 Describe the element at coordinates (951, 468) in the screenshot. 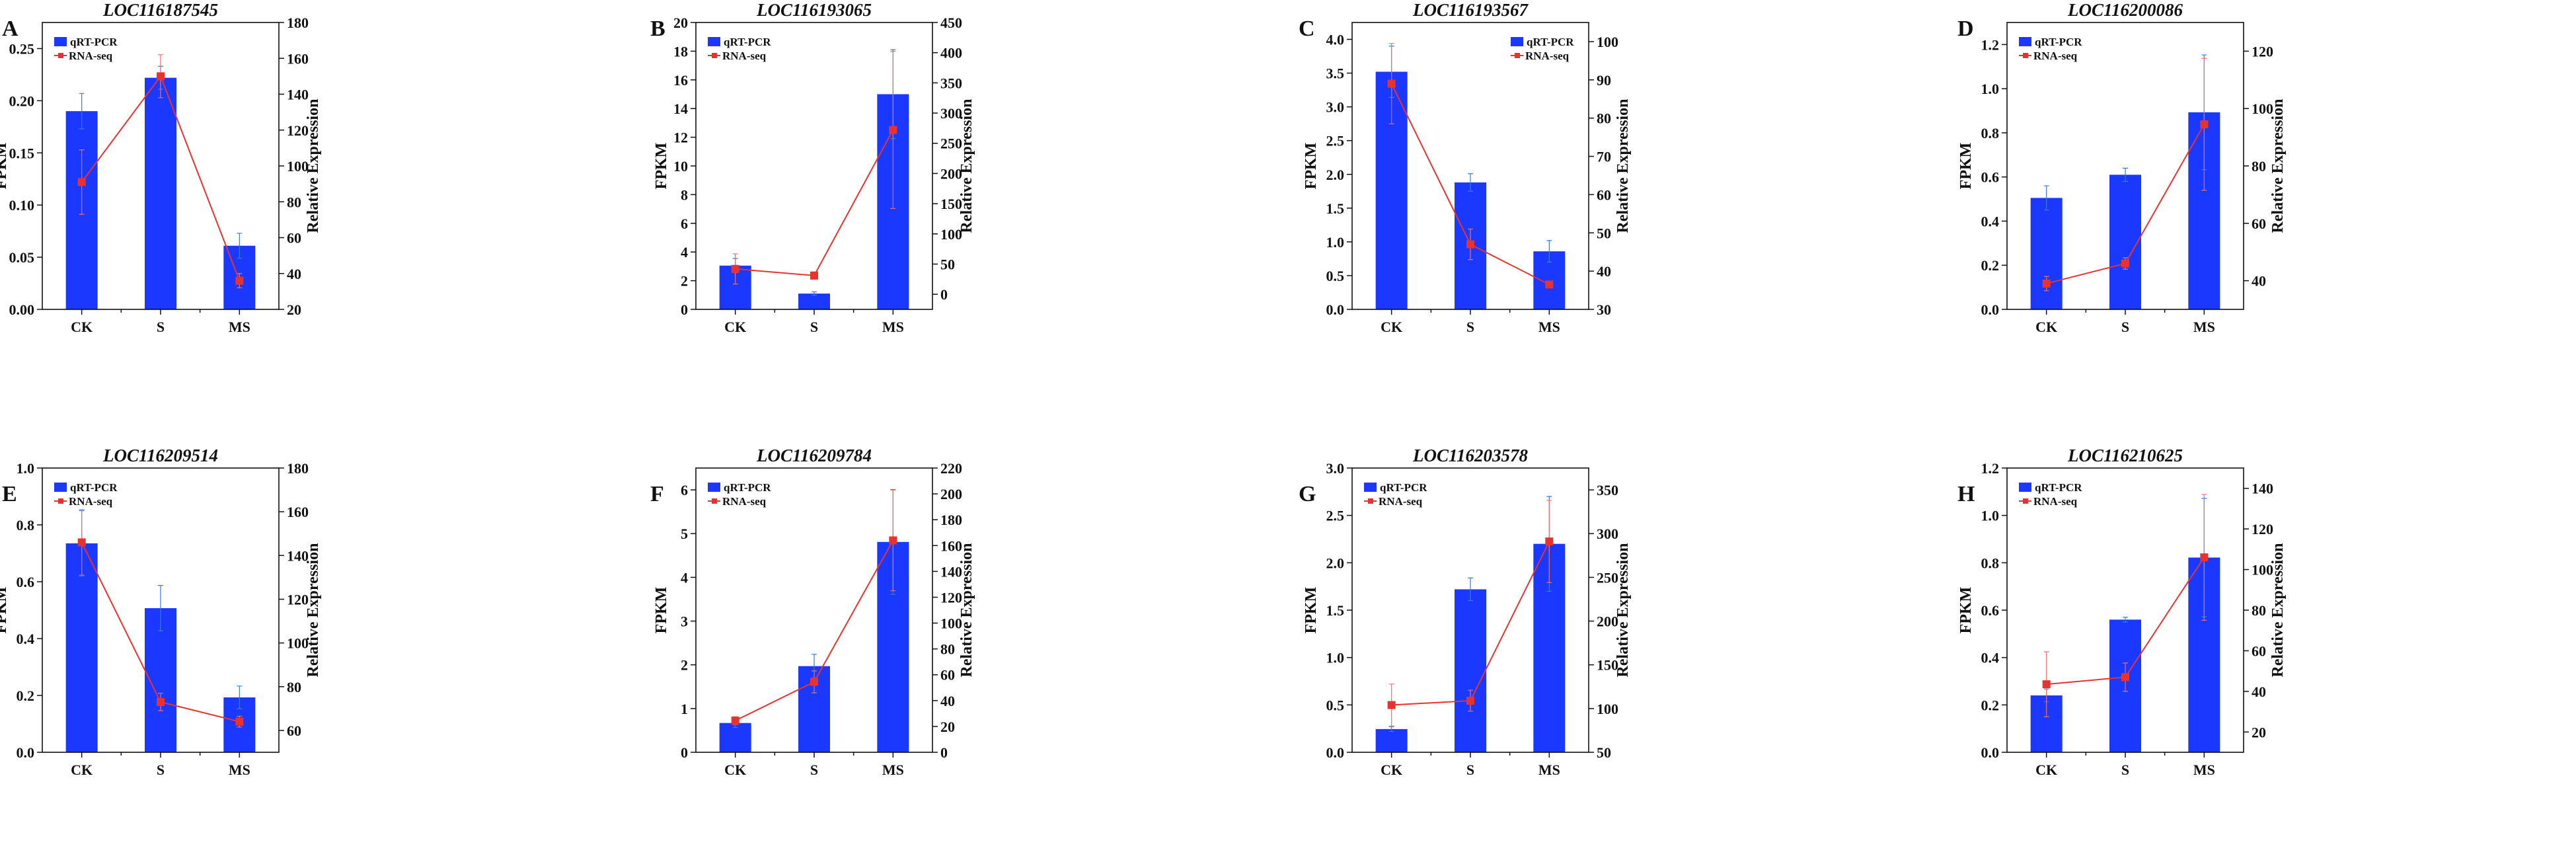

I see `y2-tick-label: 220` at that location.